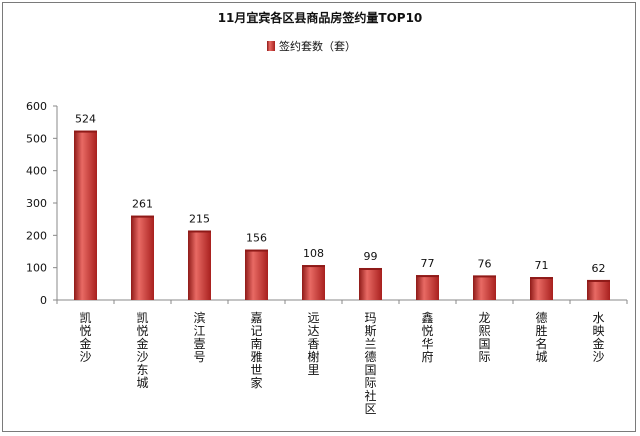 The image size is (640, 436). What do you see at coordinates (36, 171) in the screenshot?
I see `y-tick-label: 400` at bounding box center [36, 171].